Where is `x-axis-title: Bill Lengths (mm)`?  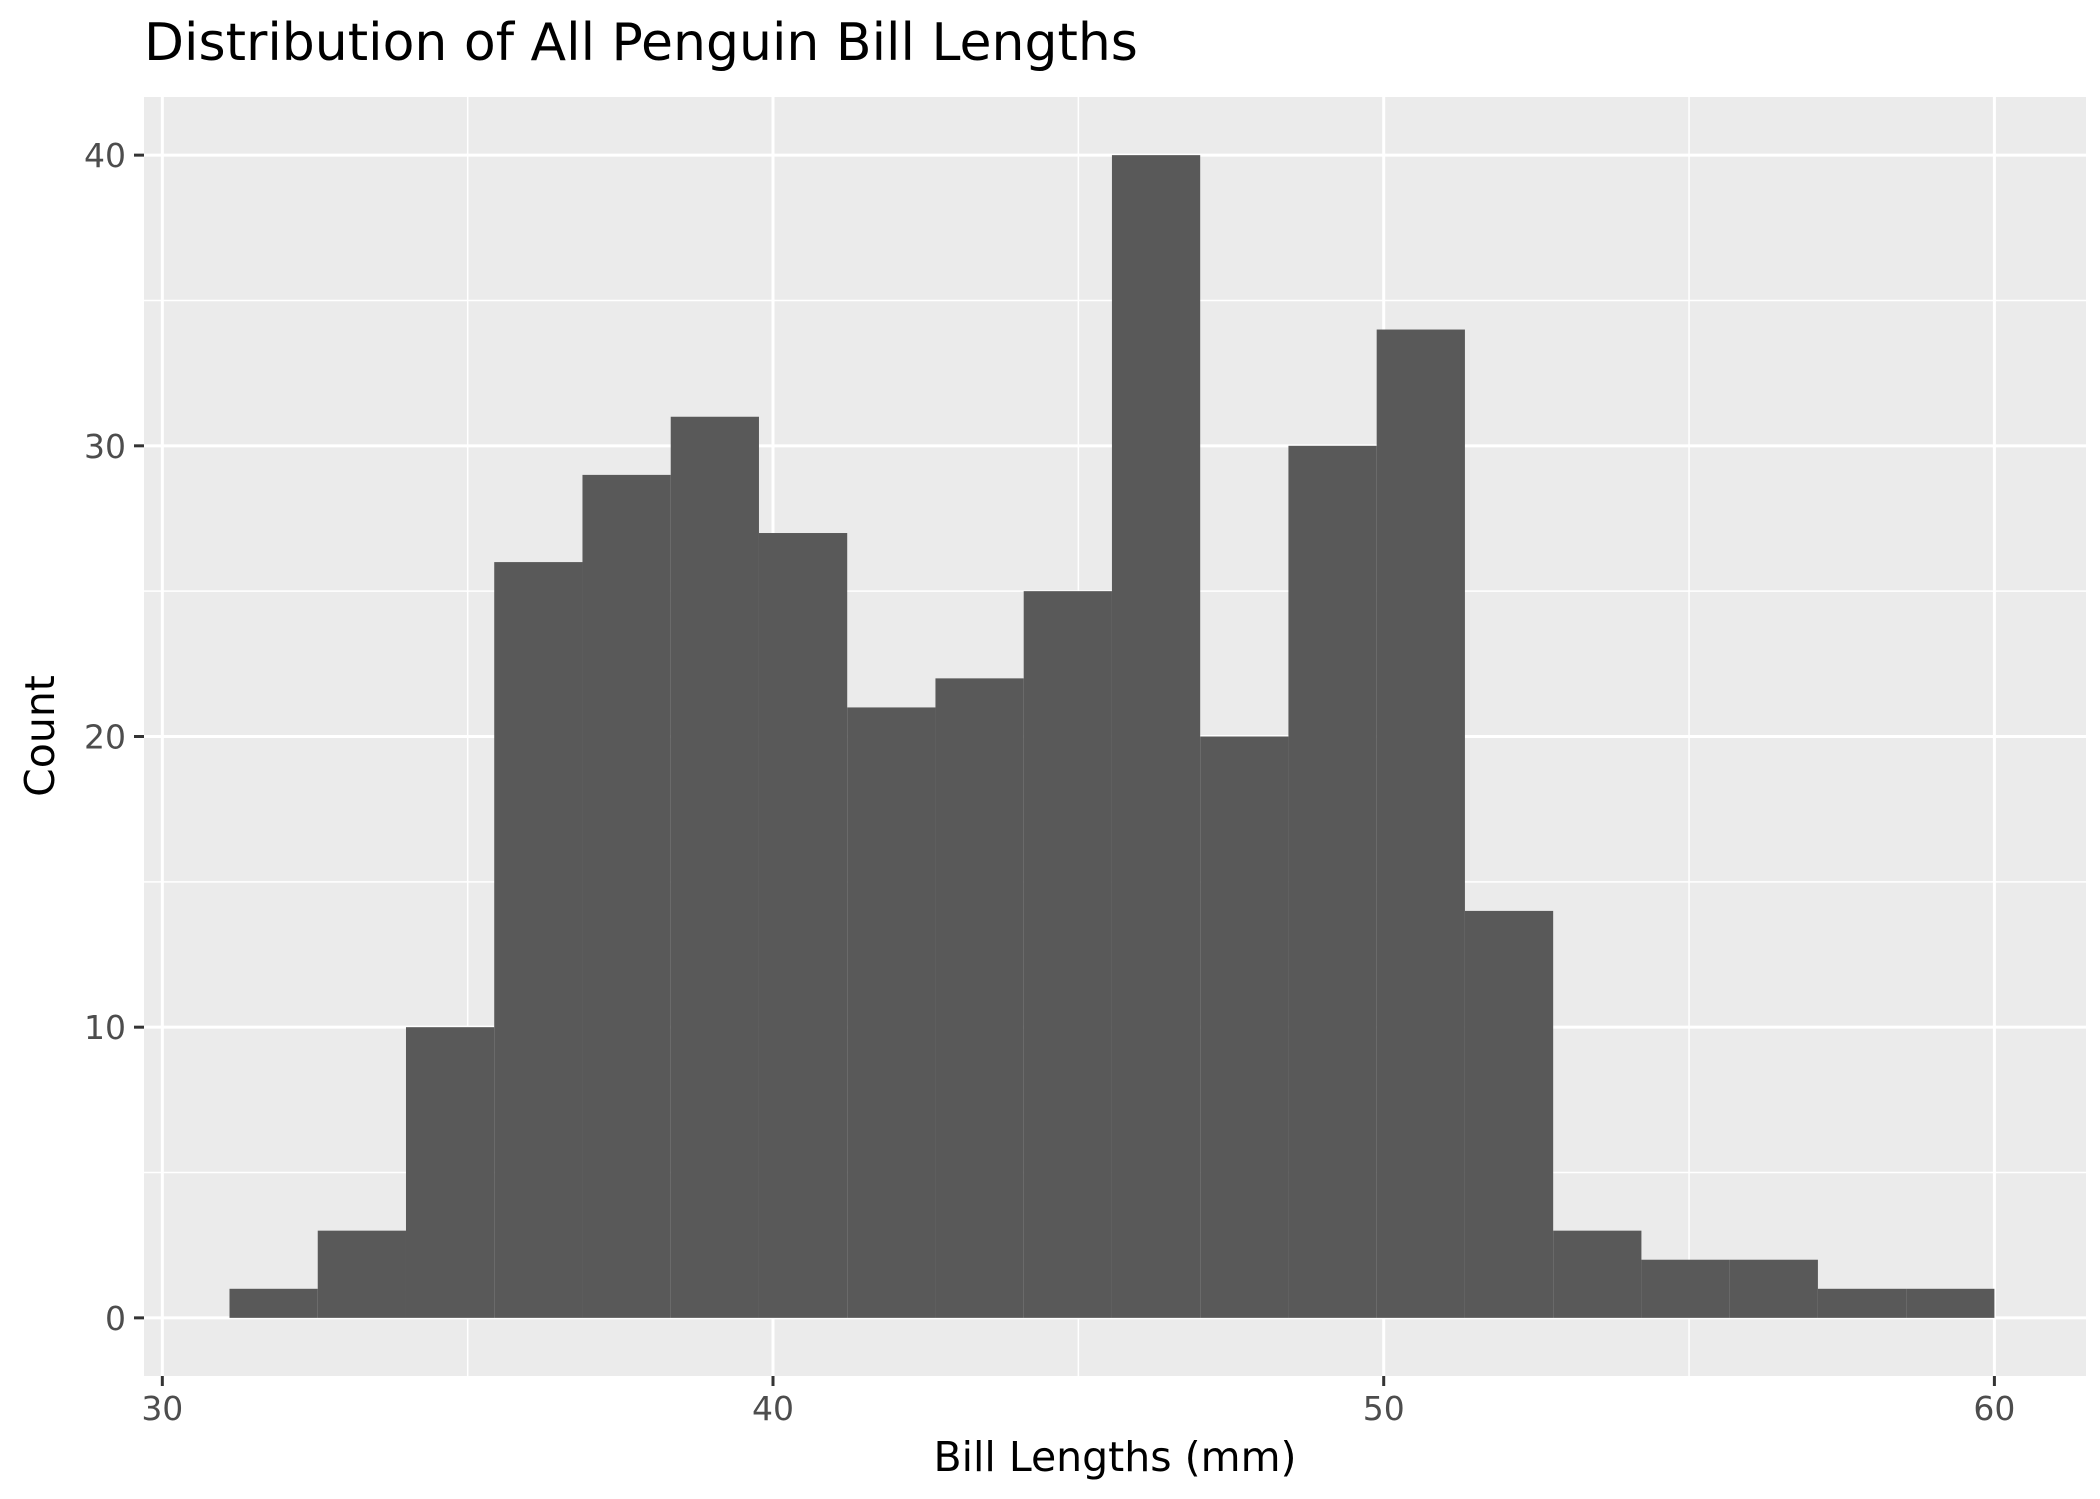
x-axis-title: Bill Lengths (mm) is located at coordinates (1114, 1457).